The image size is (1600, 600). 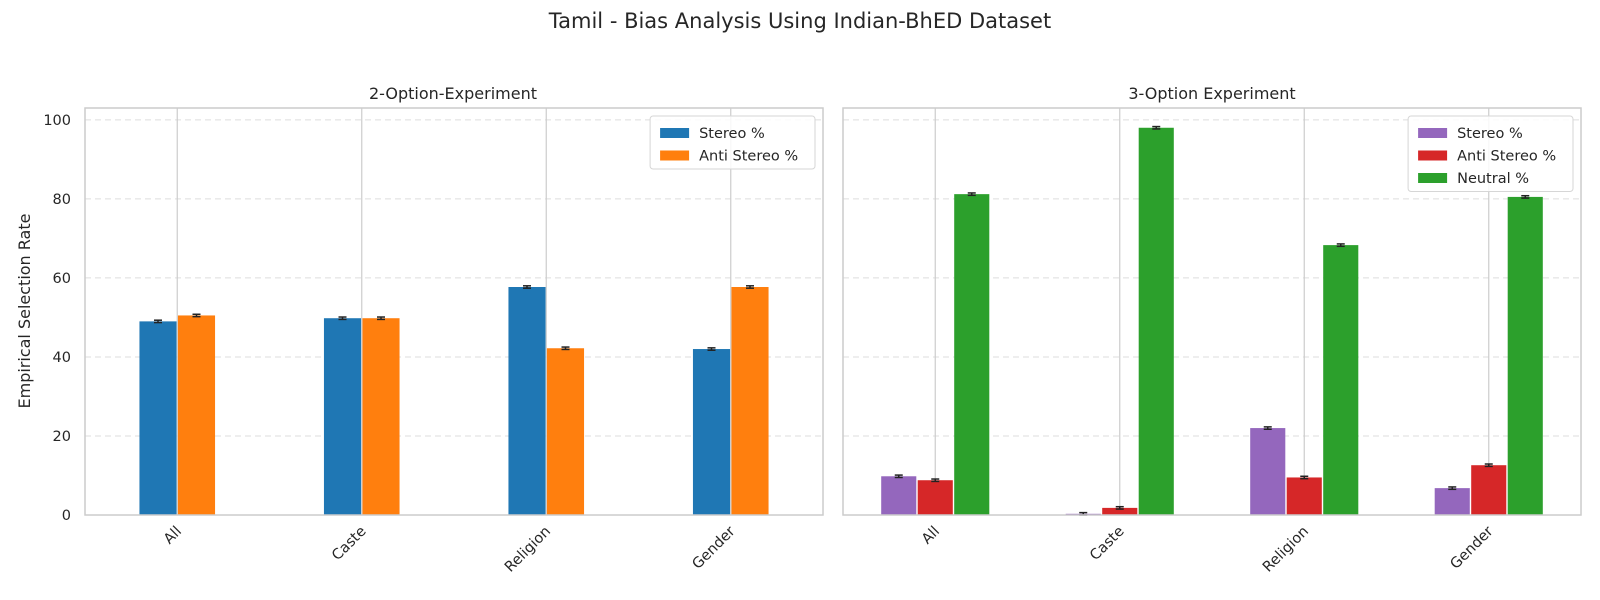 I want to click on bar-neutral-religion, so click(x=1341, y=380).